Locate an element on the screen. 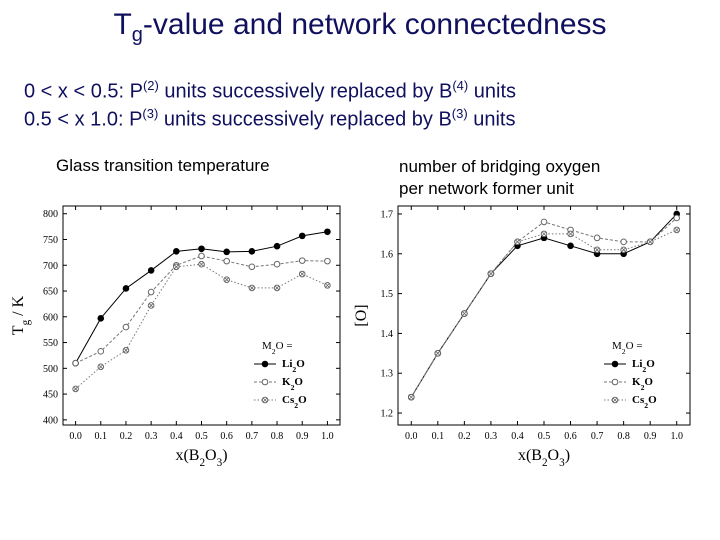 The height and width of the screenshot is (540, 720). y-tick-label: 1.6 is located at coordinates (387, 254).